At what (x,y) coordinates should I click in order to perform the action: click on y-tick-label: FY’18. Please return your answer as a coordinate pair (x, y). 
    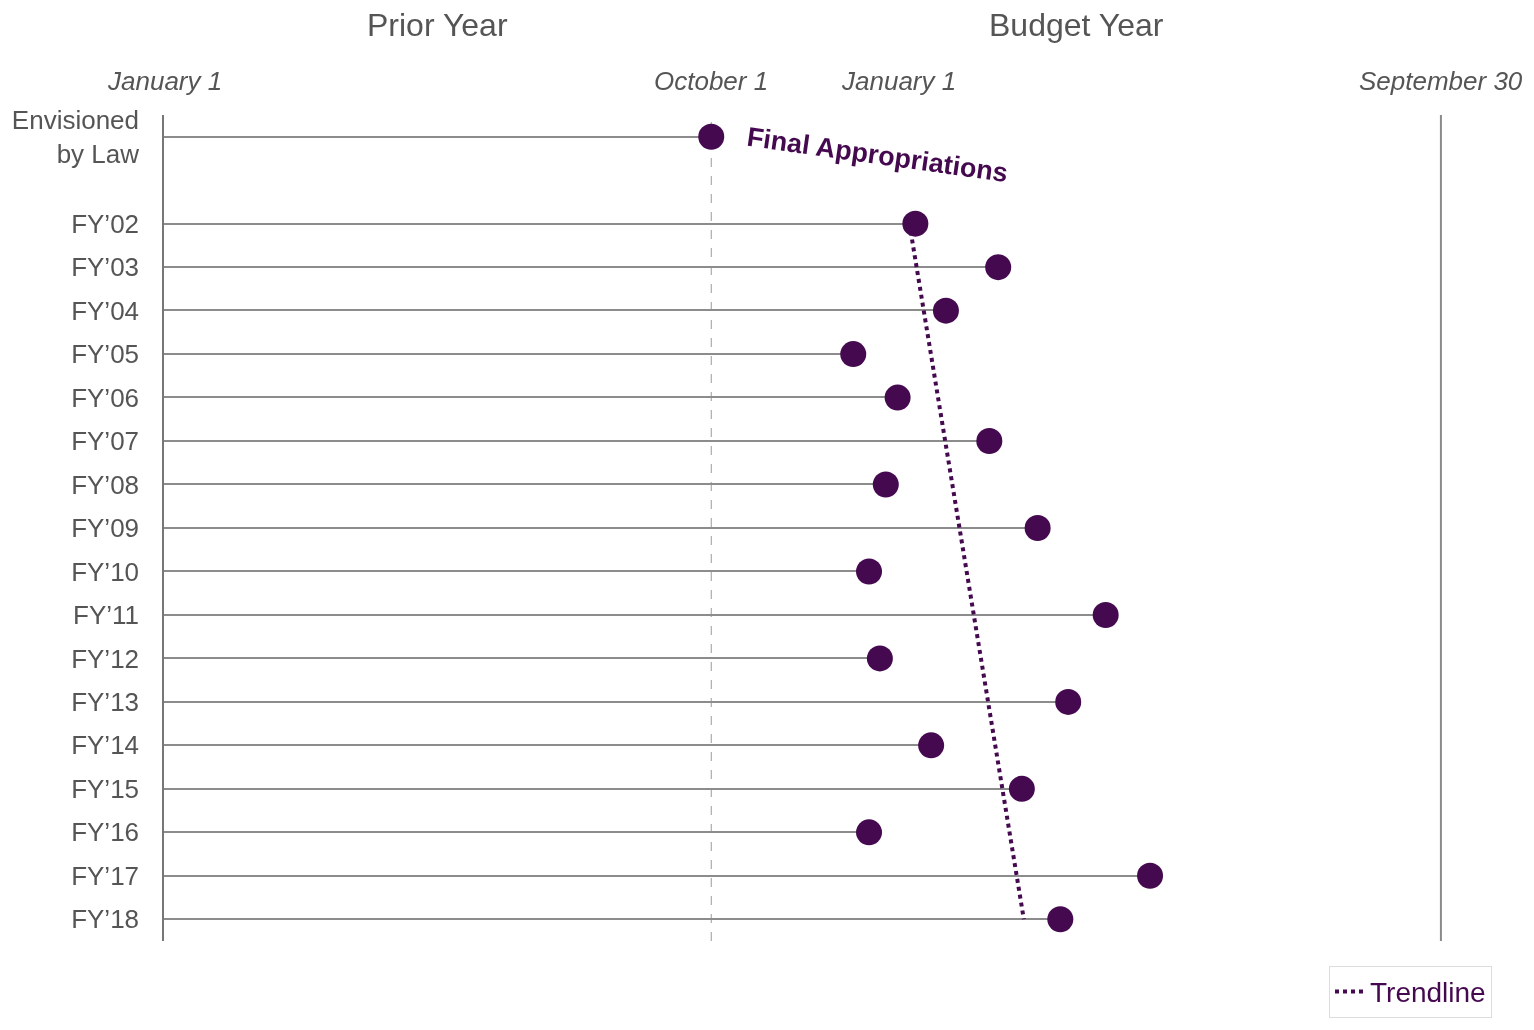
    Looking at the image, I should click on (105, 919).